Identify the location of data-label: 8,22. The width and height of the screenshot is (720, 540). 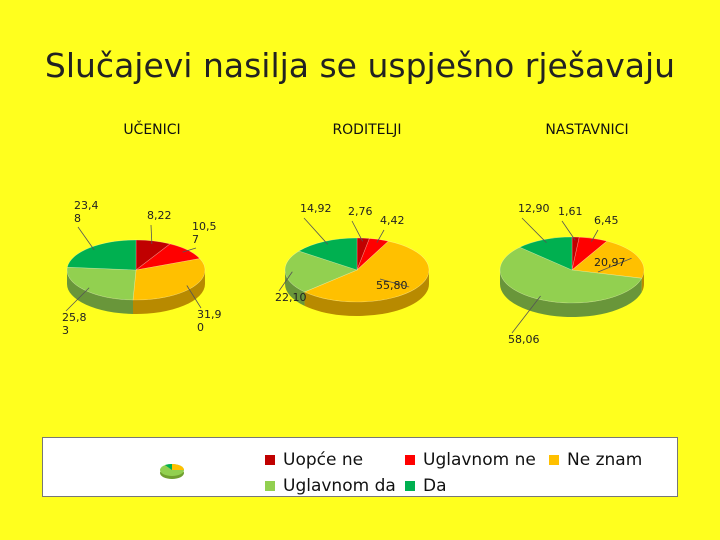
(159, 215).